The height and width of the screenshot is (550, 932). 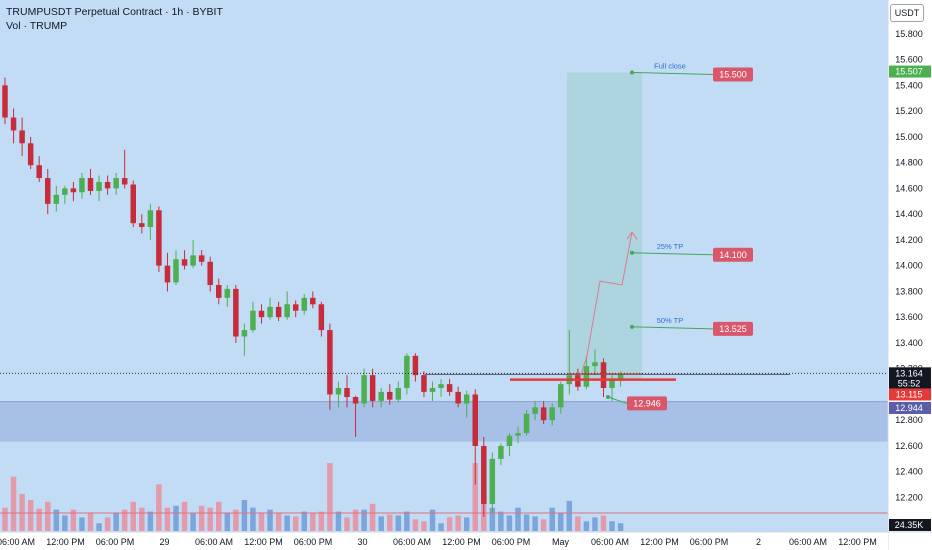 I want to click on volume-axis-tag, so click(x=910, y=525).